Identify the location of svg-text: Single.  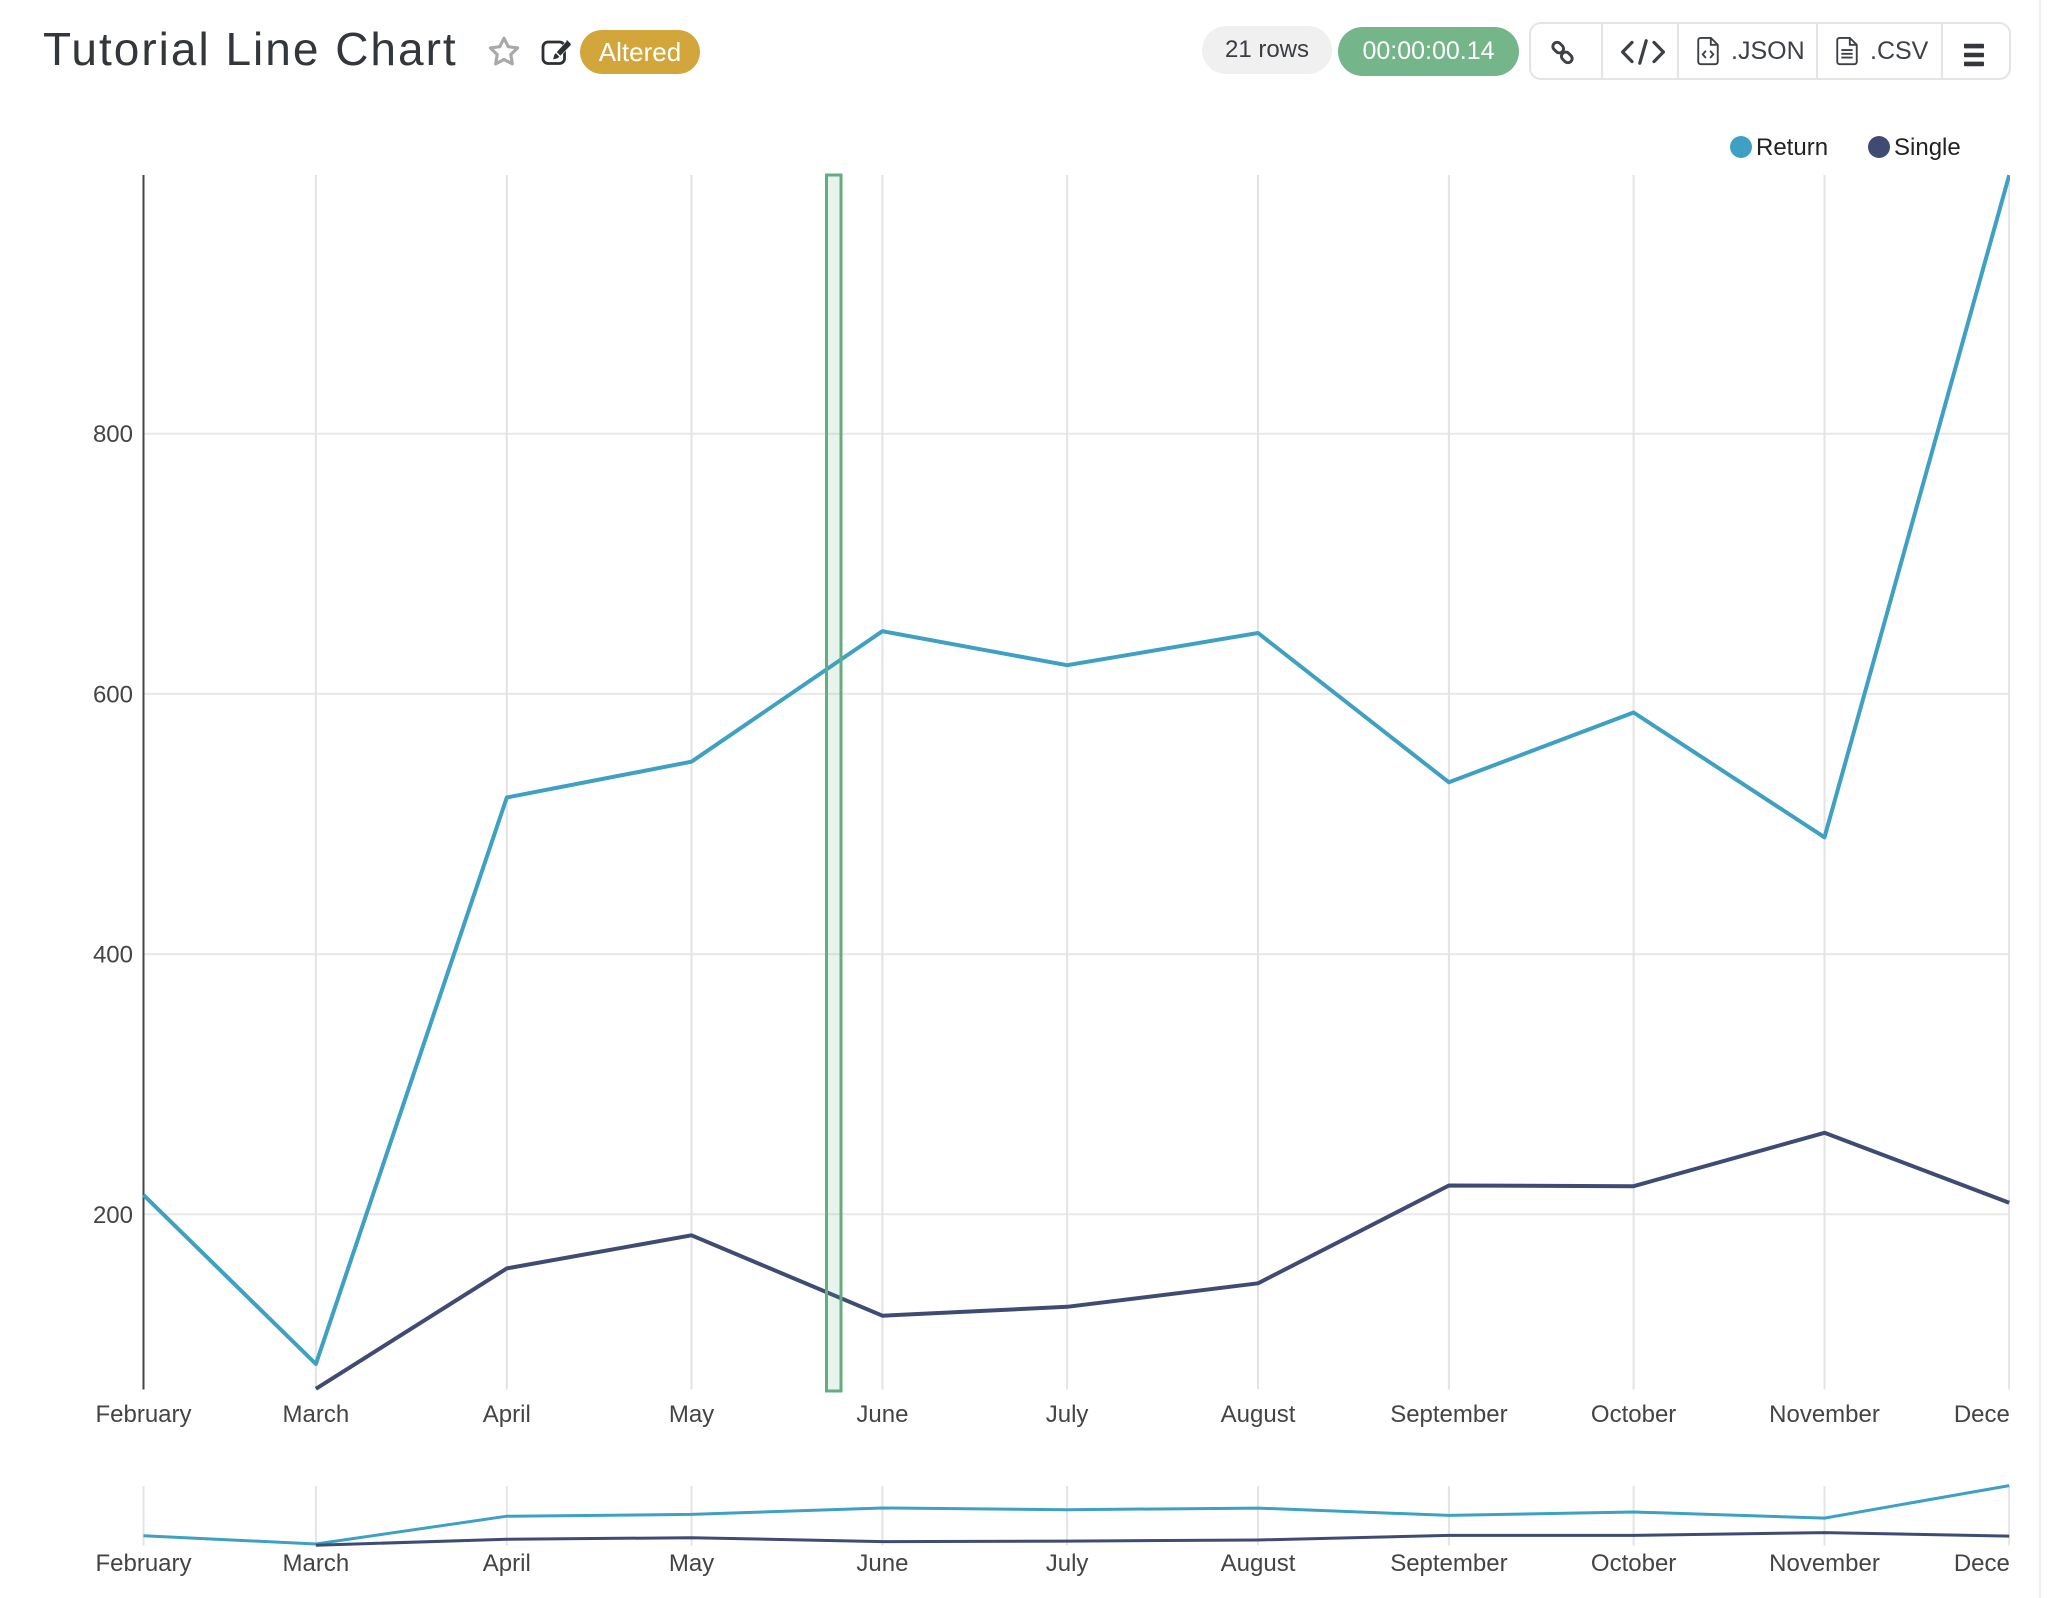
(1927, 147).